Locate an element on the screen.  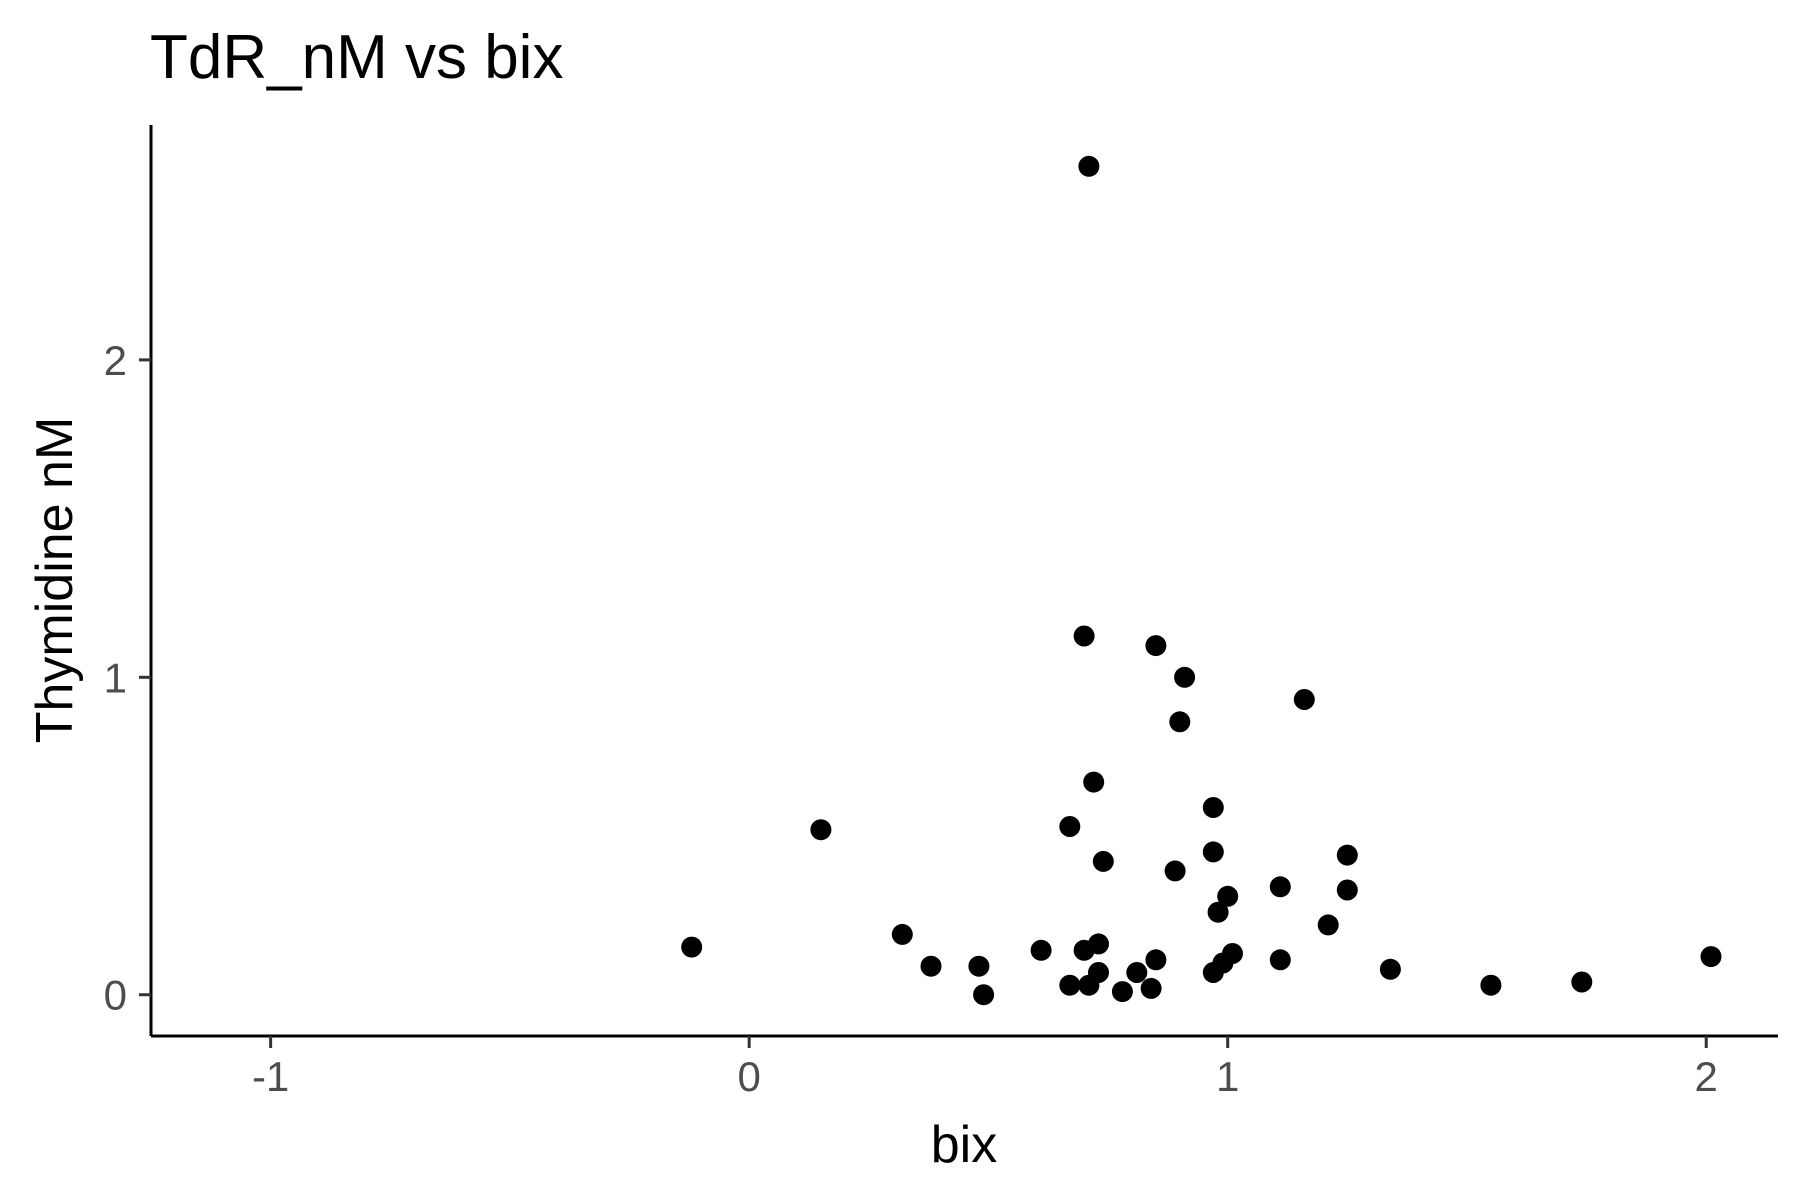
chart-title: TdR_nM vs bix is located at coordinates (356, 57).